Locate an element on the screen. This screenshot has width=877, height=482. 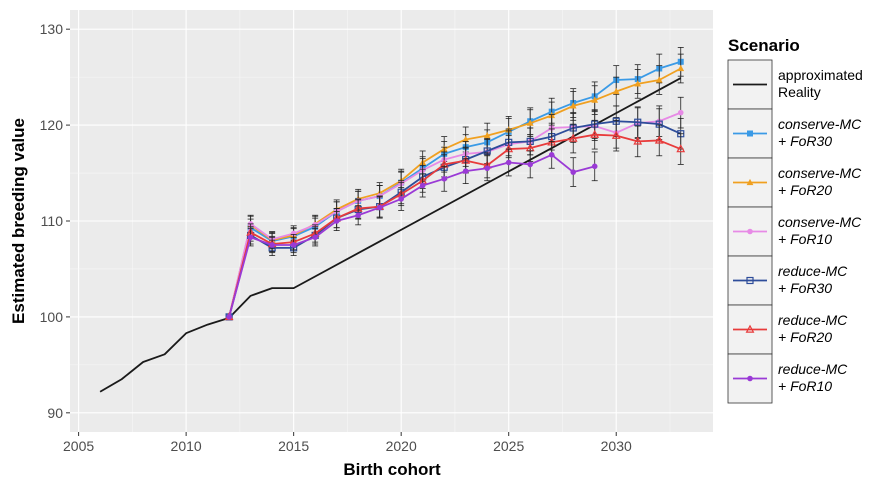
y-axis-title: Estimated breeding value is located at coordinates (18, 221).